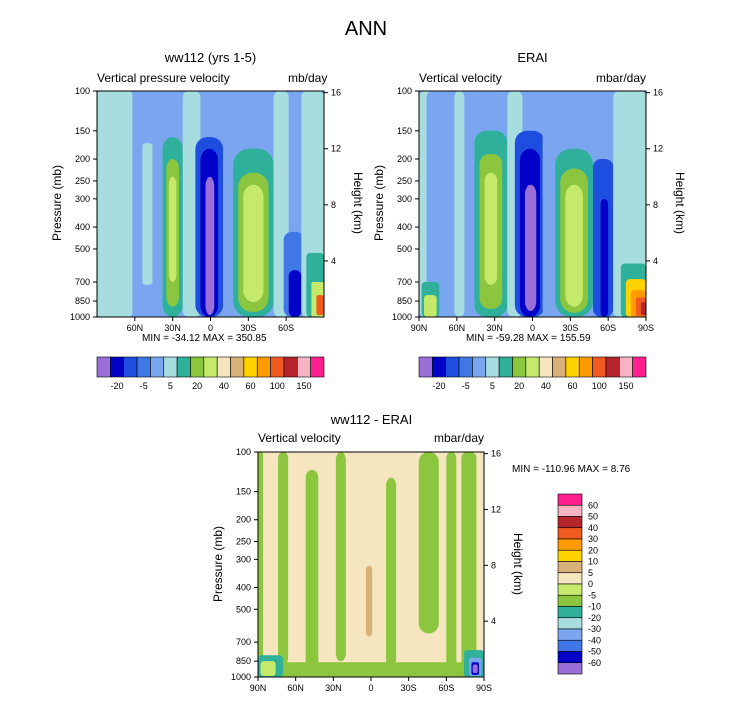 The image size is (732, 701). Describe the element at coordinates (593, 517) in the screenshot. I see `panel3-colorbar-label: 50` at that location.